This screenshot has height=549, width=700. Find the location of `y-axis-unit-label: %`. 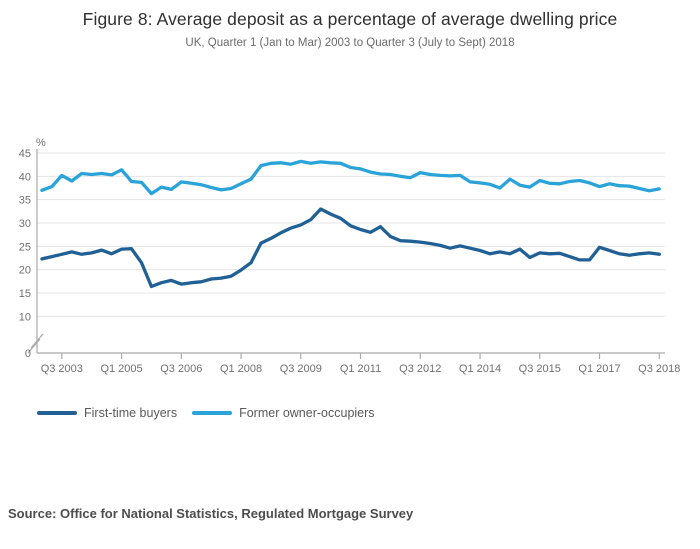

y-axis-unit-label: % is located at coordinates (41, 143).